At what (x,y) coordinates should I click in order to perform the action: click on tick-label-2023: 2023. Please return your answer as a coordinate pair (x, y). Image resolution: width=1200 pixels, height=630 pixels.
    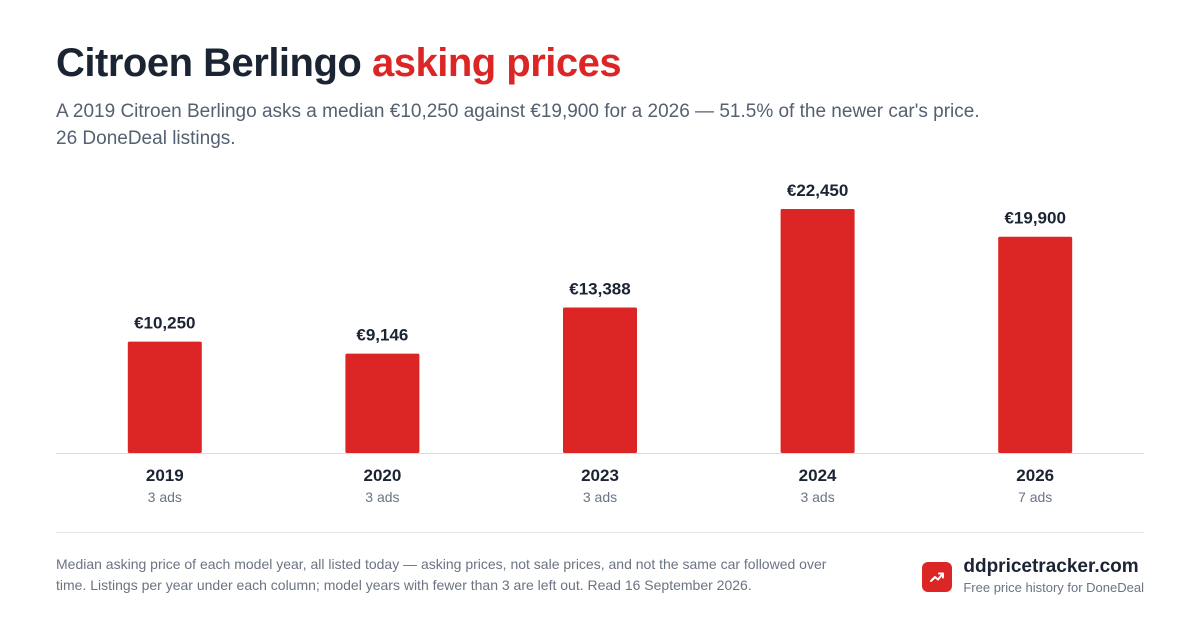
    Looking at the image, I should click on (600, 475).